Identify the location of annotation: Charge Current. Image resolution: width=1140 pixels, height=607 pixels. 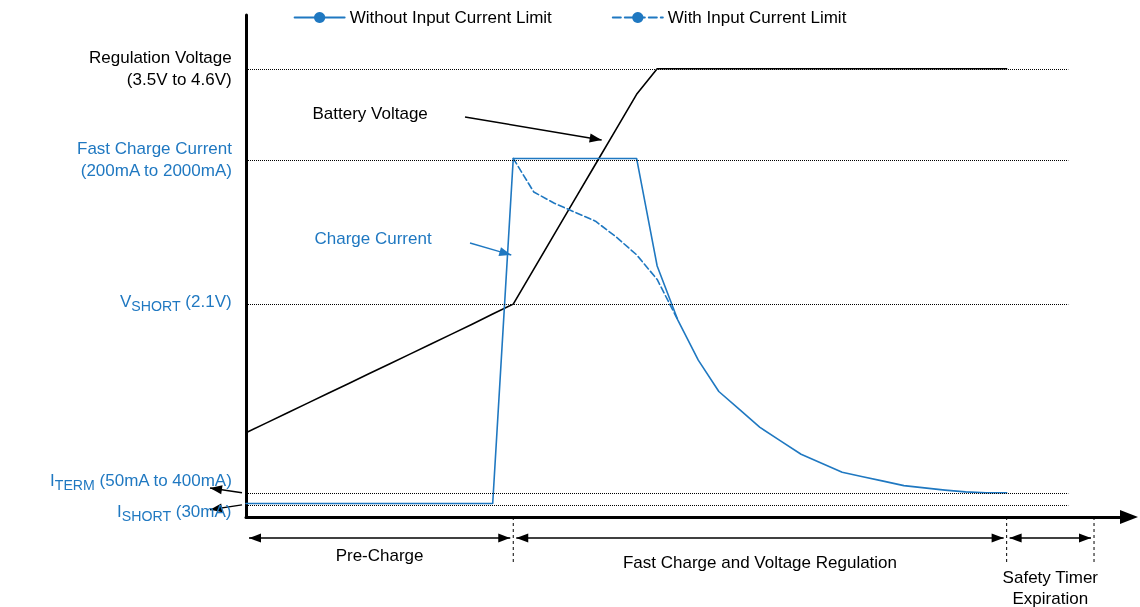
(373, 239).